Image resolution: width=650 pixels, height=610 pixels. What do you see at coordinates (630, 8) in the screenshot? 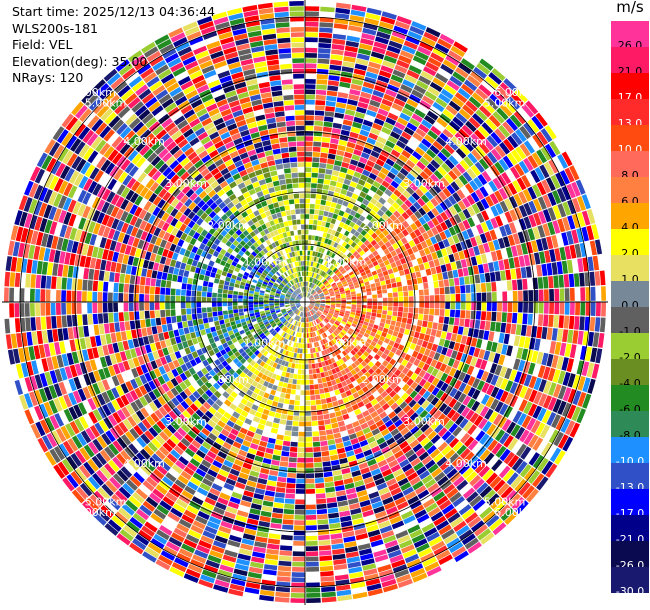
I see `colorbar-unit: m/s` at bounding box center [630, 8].